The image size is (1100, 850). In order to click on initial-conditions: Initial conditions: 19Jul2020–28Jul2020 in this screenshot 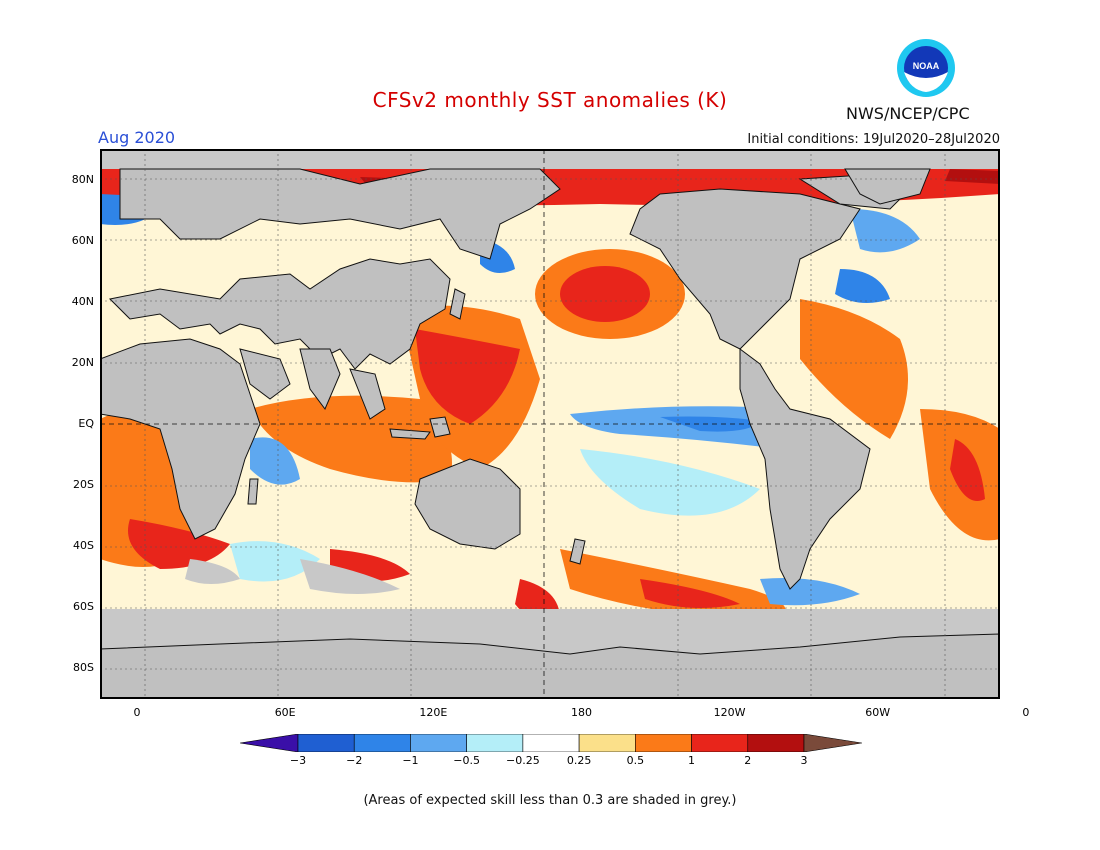, I will do `click(873, 139)`.